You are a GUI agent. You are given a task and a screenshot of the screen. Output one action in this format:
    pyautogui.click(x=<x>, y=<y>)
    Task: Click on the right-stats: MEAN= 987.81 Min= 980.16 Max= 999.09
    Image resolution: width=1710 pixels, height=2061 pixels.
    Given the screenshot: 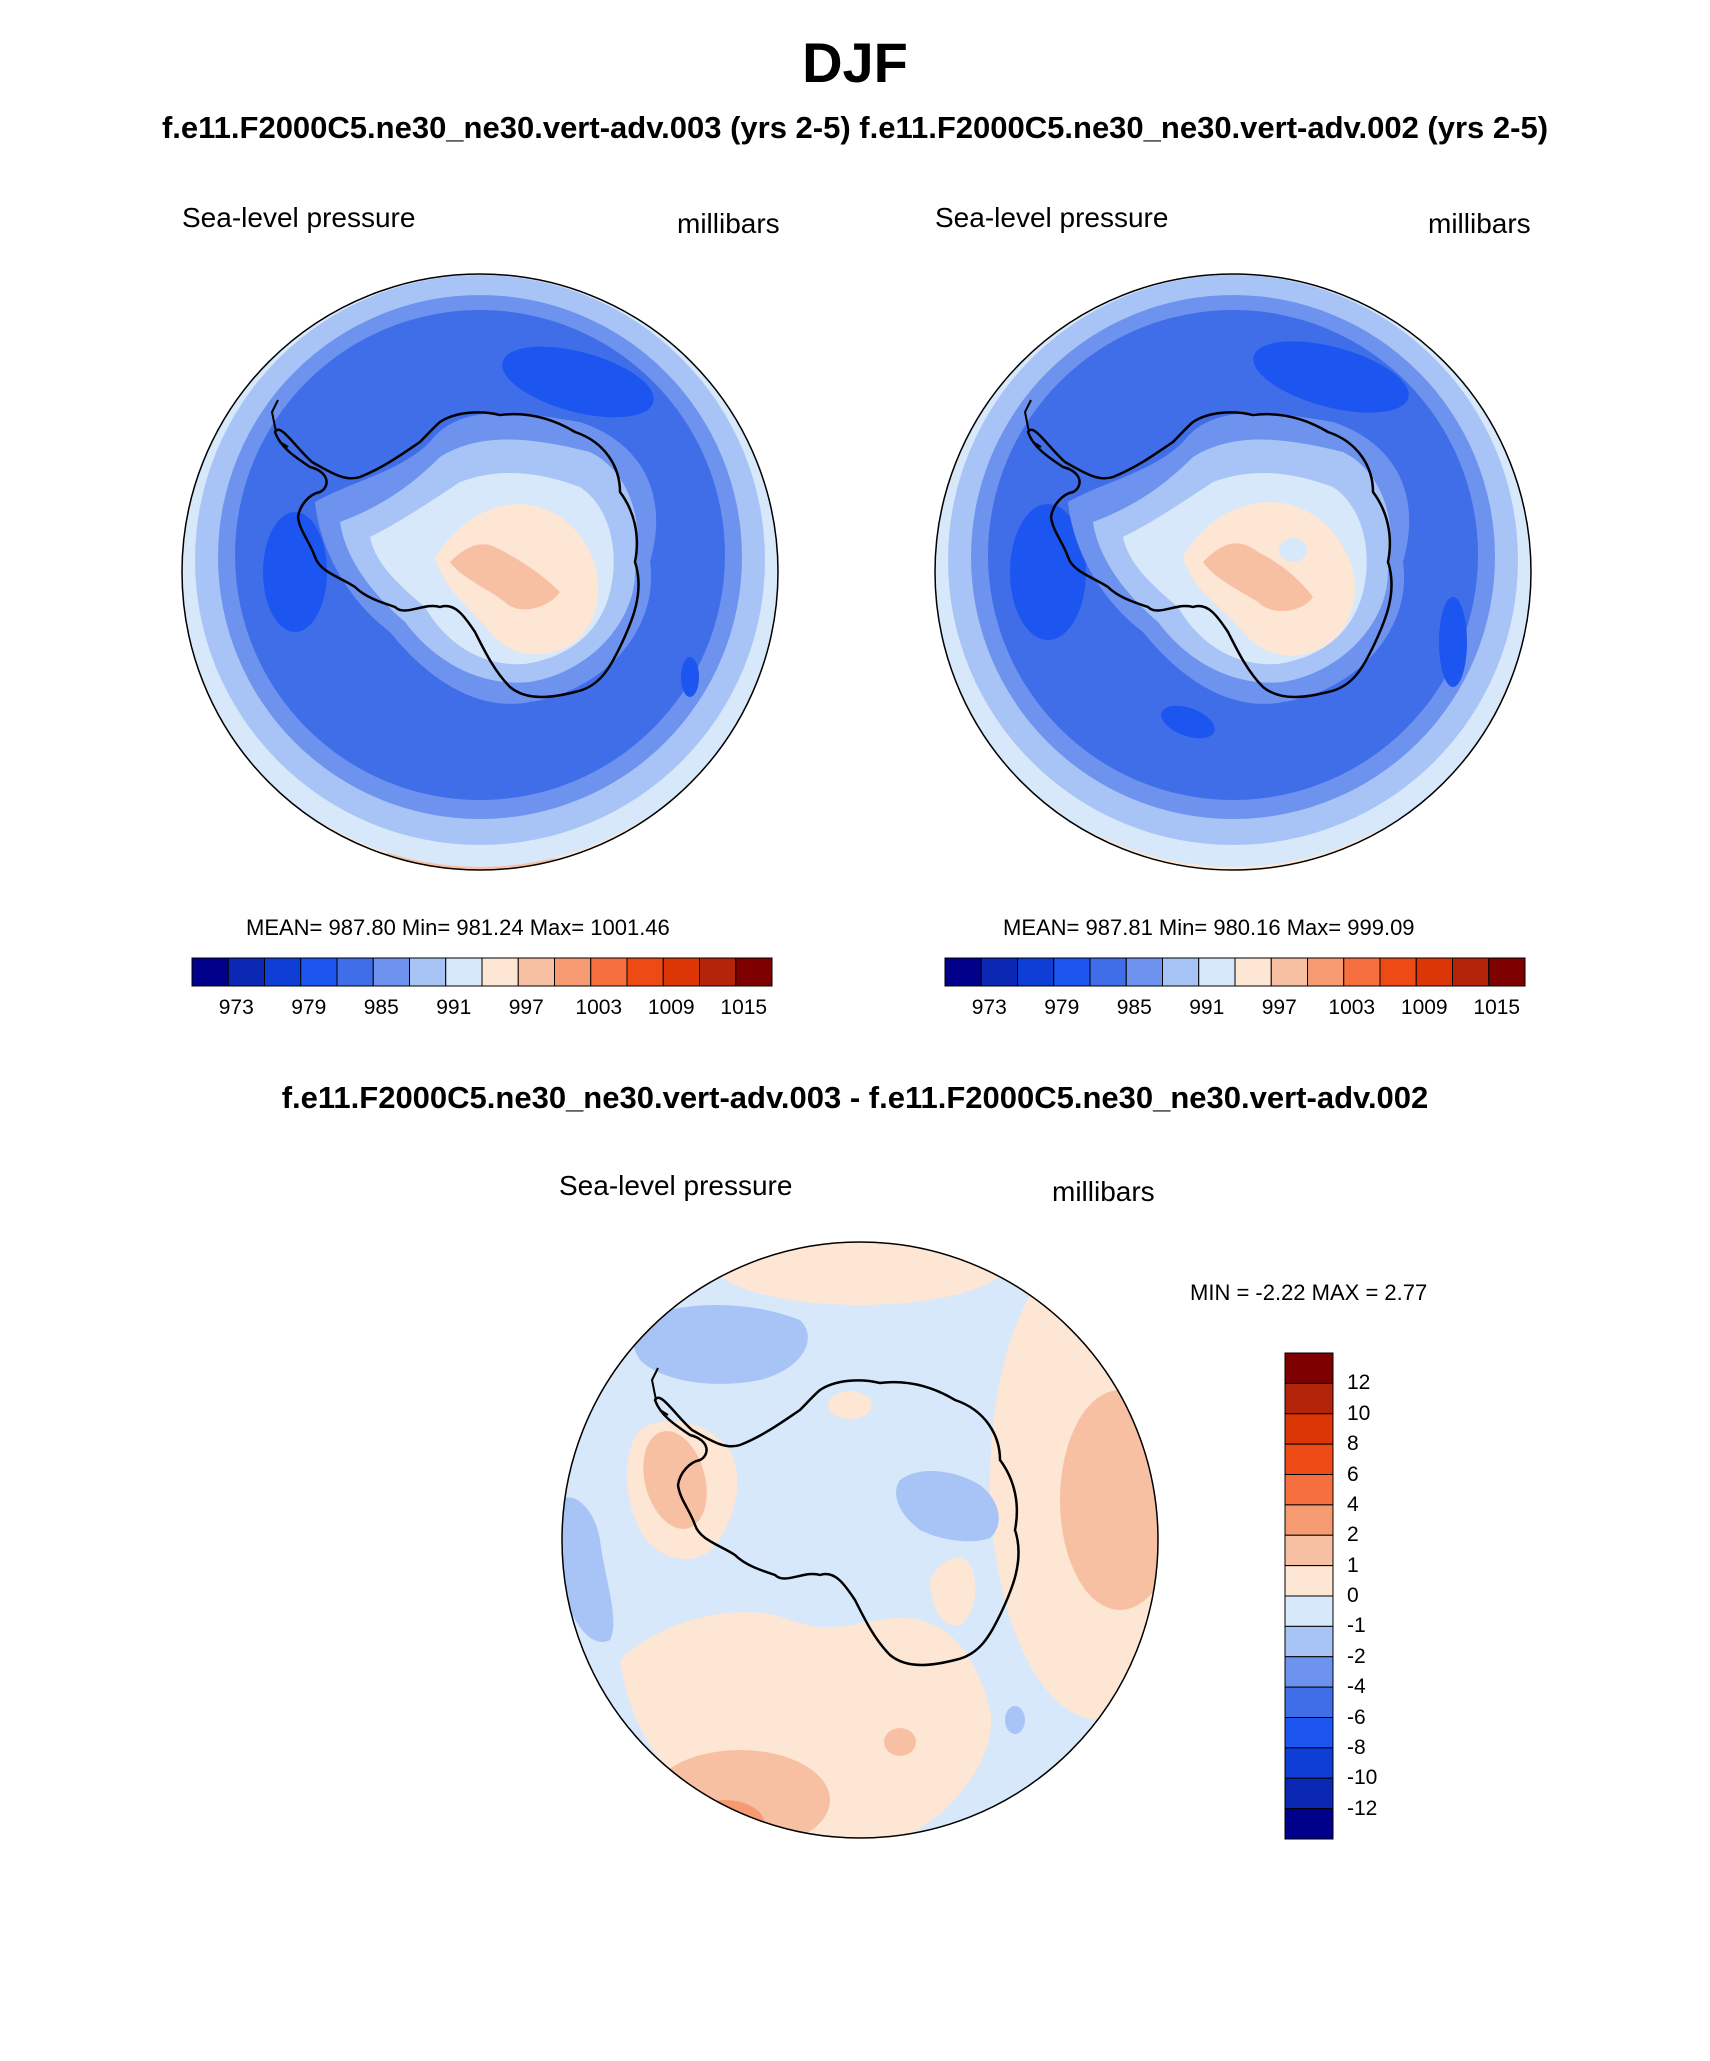 What is the action you would take?
    pyautogui.click(x=1209, y=927)
    